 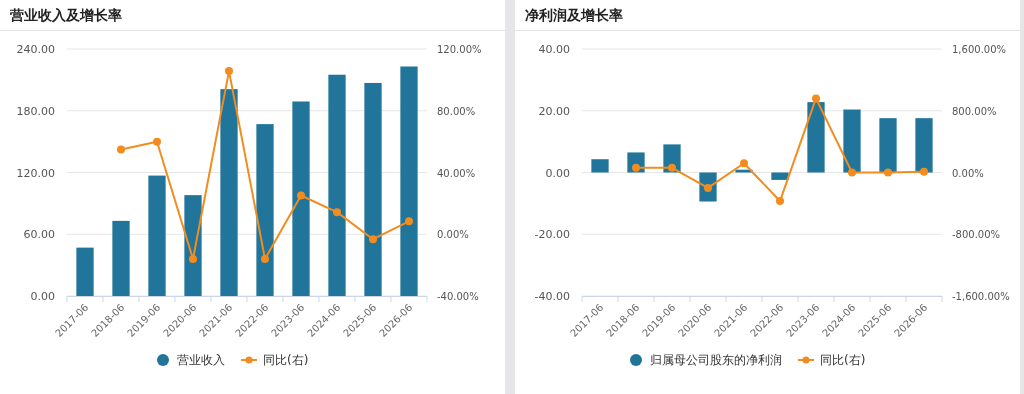 What do you see at coordinates (981, 296) in the screenshot?
I see `y2-tick-label: -1,600.00%` at bounding box center [981, 296].